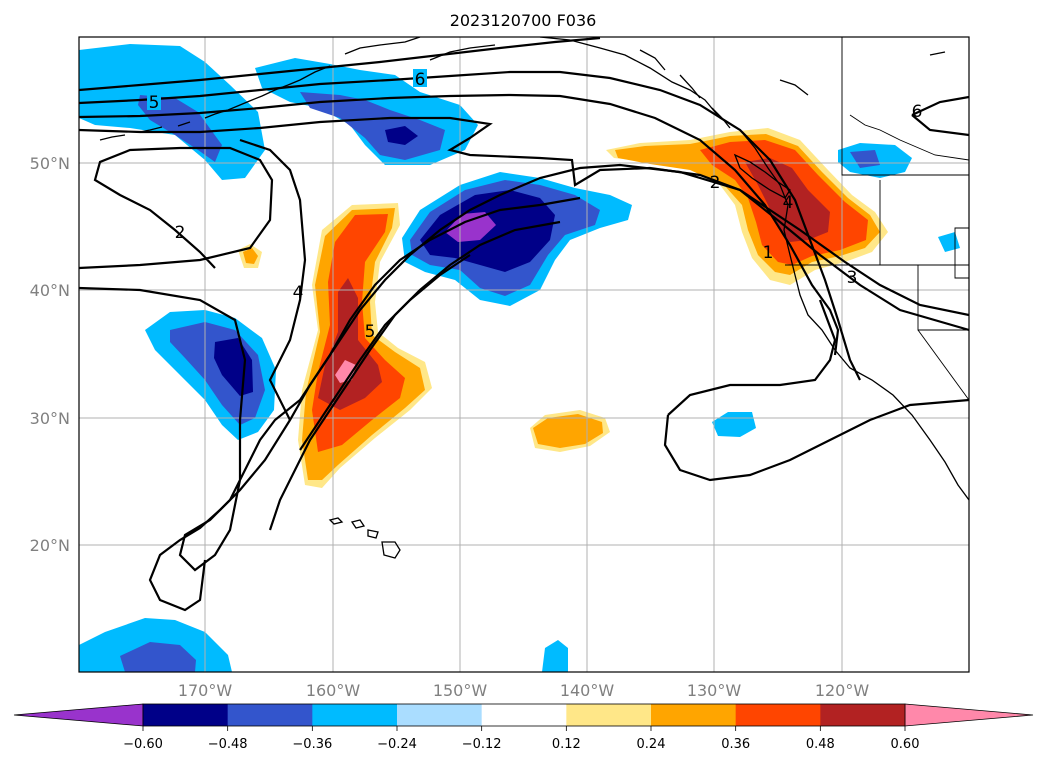 This screenshot has height=765, width=1047. Describe the element at coordinates (50, 290) in the screenshot. I see `lat-label: 40°N` at that location.